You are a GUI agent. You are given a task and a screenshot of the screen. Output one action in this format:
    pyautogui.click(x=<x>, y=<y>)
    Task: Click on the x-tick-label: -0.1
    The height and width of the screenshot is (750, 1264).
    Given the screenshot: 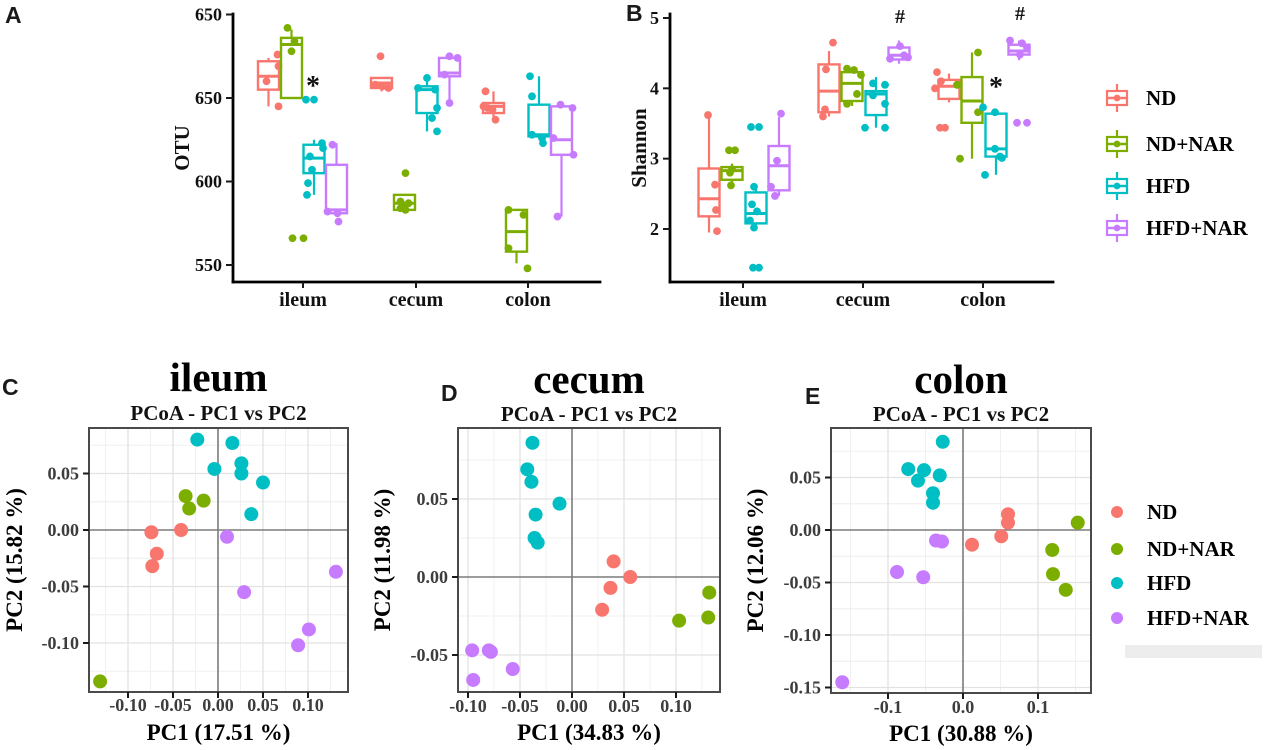 What is the action you would take?
    pyautogui.click(x=888, y=707)
    